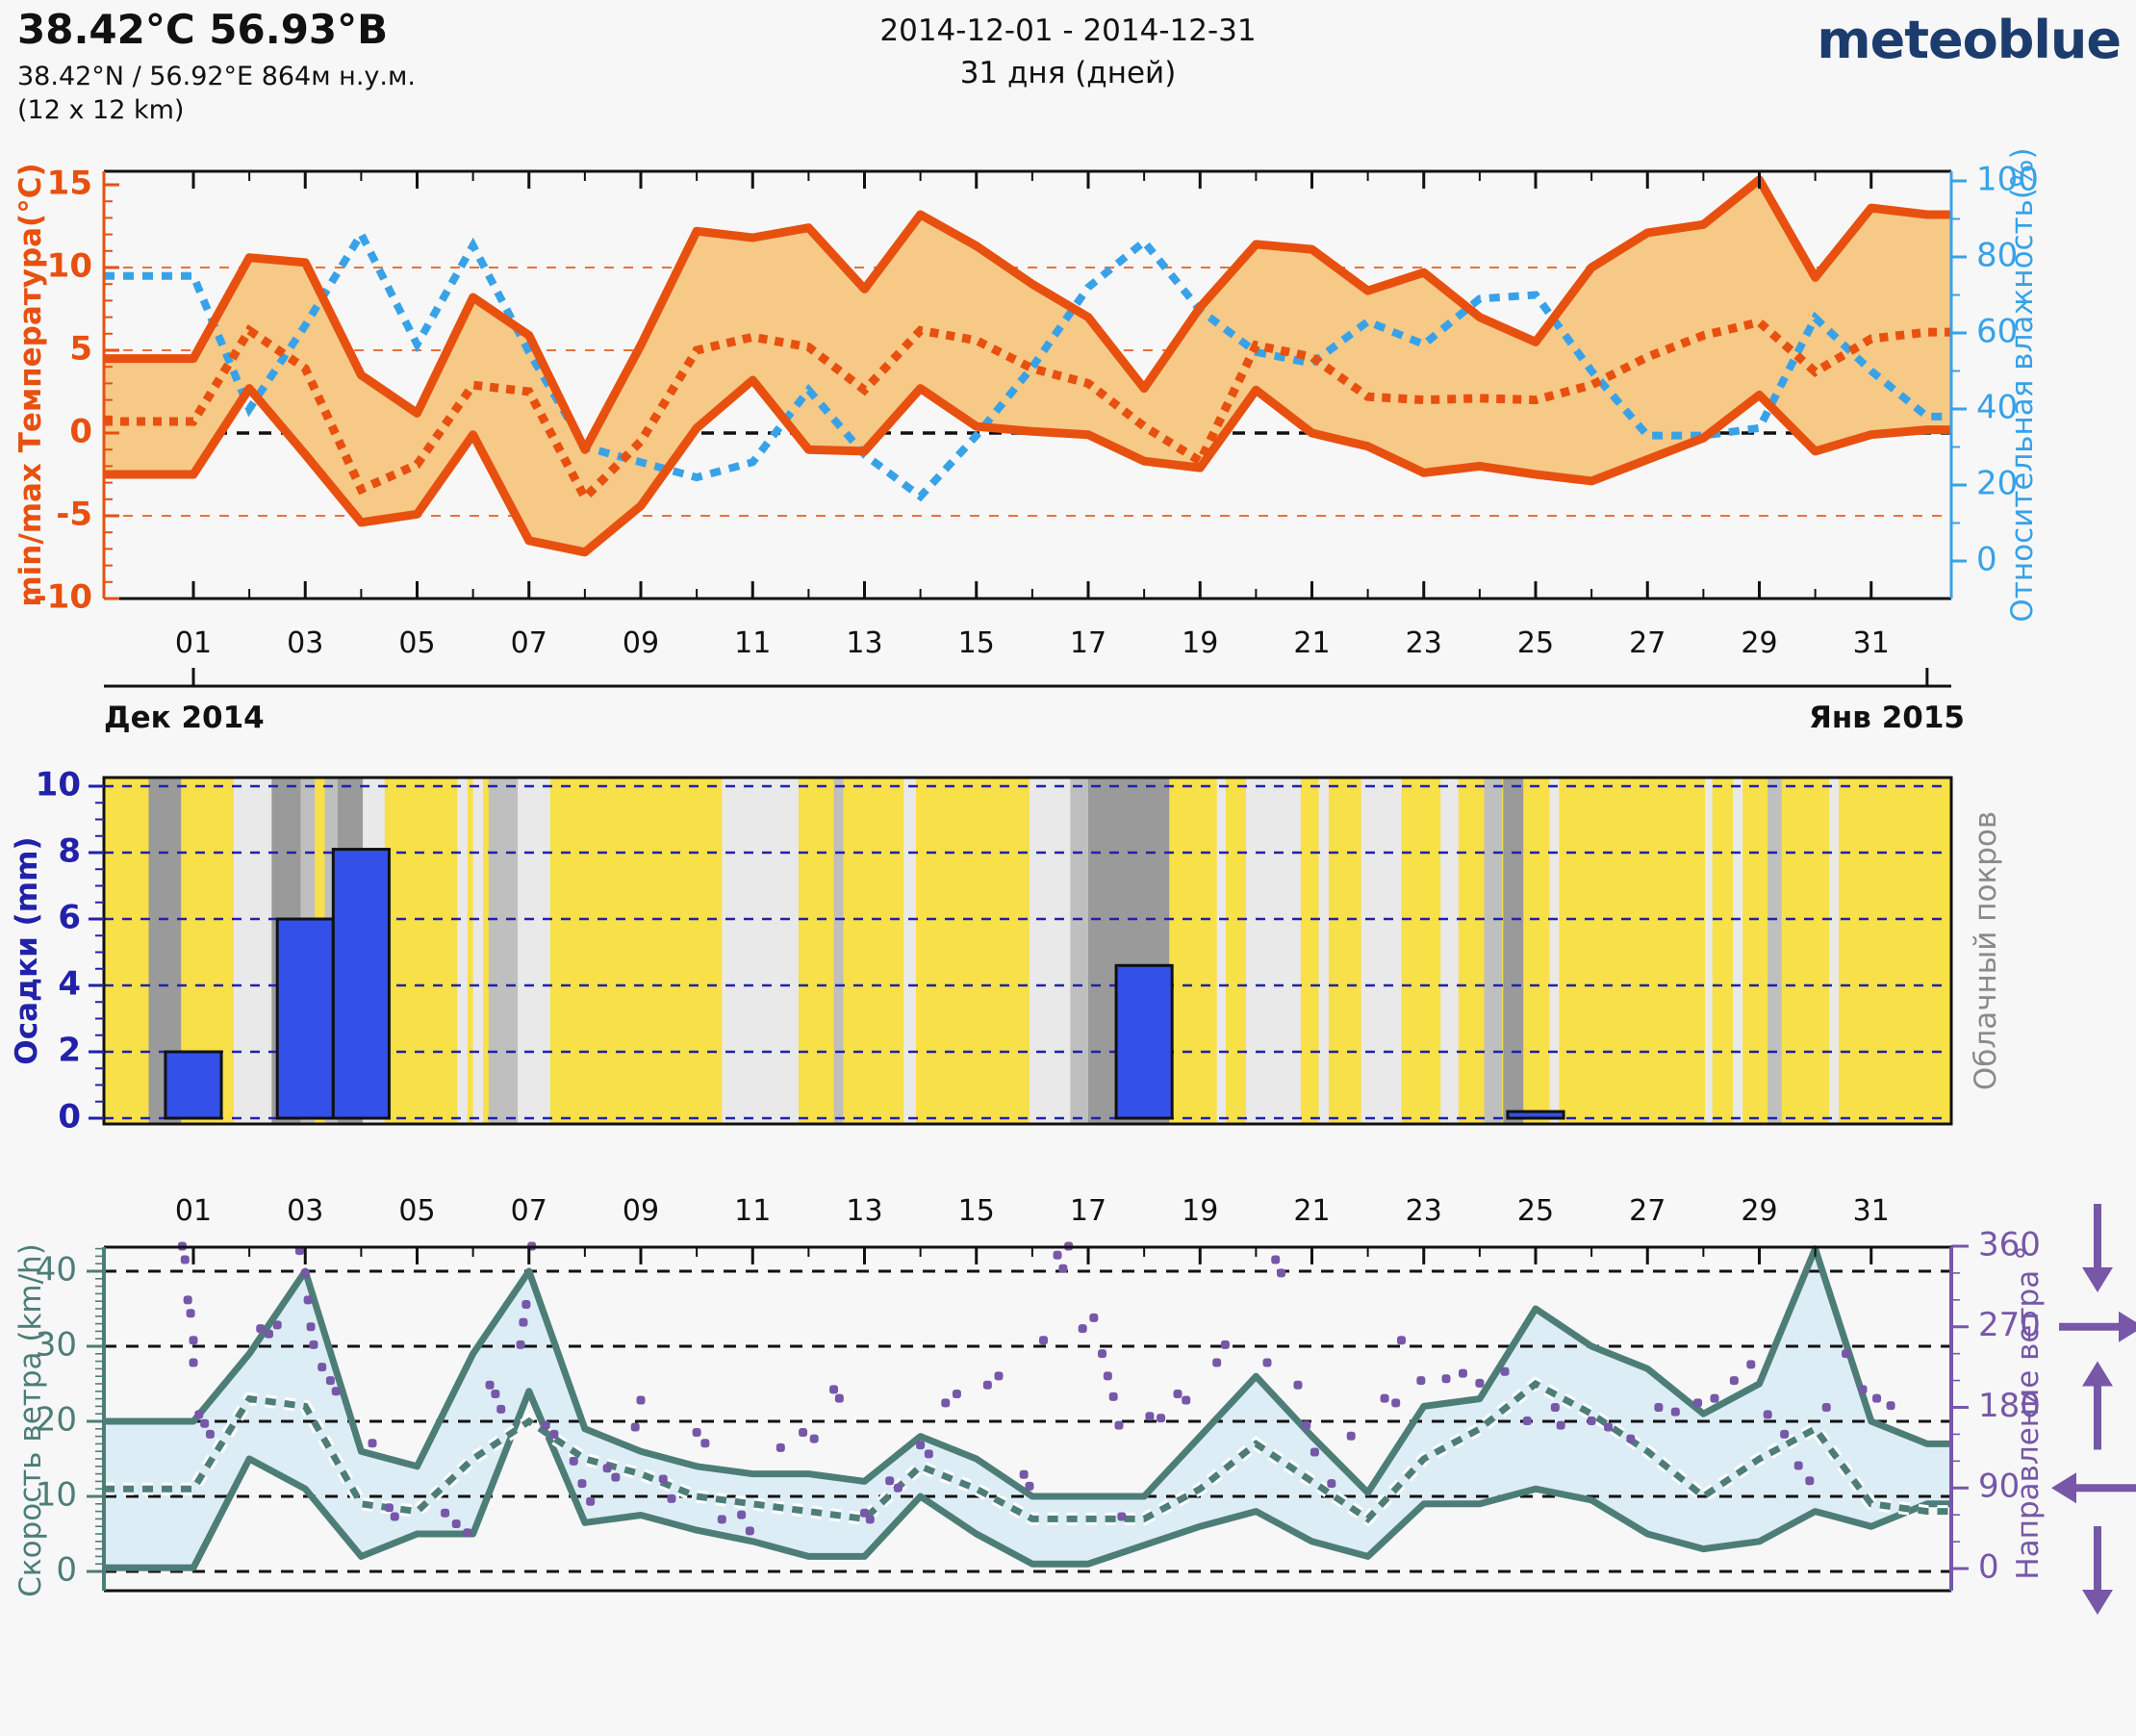 This screenshot has width=2136, height=1736. Describe the element at coordinates (216, 77) in the screenshot. I see `coords-subtitle: 38.42°N / 56.92°E 864м н.у.м.` at that location.